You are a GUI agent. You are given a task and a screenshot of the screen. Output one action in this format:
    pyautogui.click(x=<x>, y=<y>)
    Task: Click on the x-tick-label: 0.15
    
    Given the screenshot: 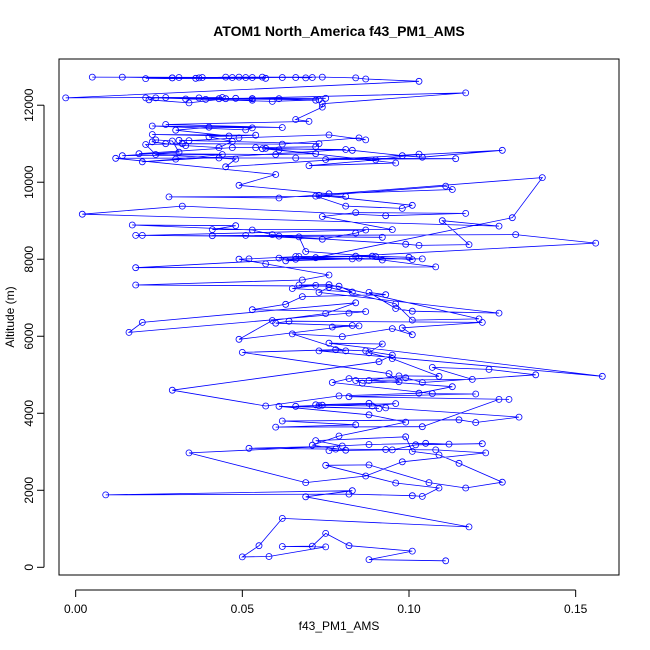 What is the action you would take?
    pyautogui.click(x=576, y=609)
    